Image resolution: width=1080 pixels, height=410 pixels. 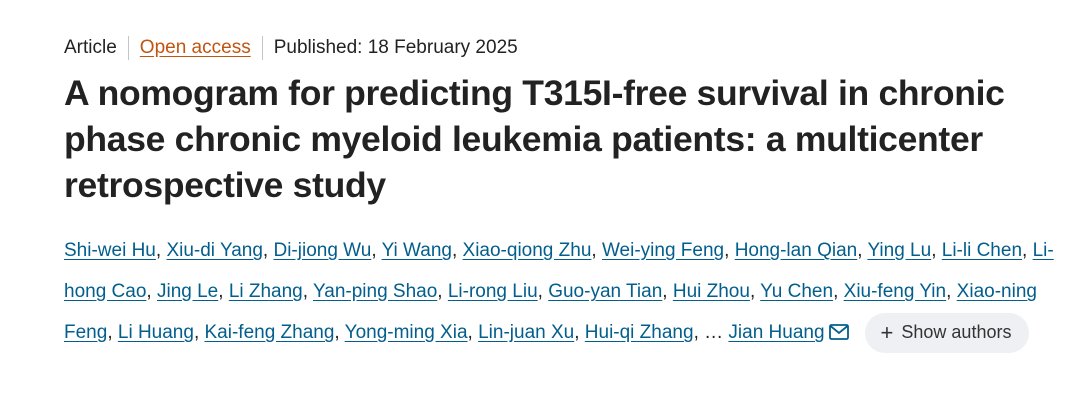 What do you see at coordinates (214, 250) in the screenshot?
I see `author-link: Xiu-di Yang` at bounding box center [214, 250].